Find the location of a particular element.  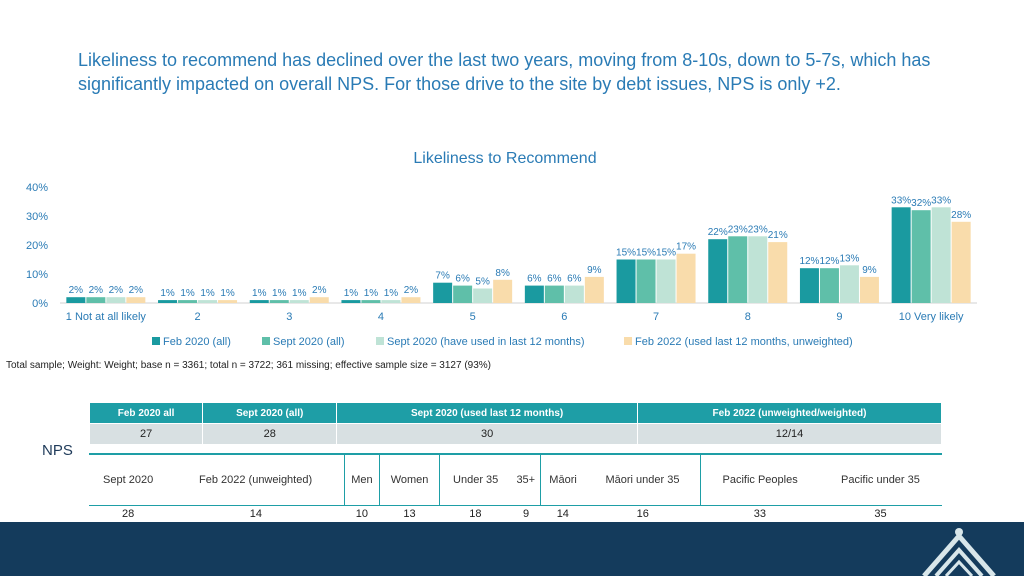

footer-bar is located at coordinates (512, 549).